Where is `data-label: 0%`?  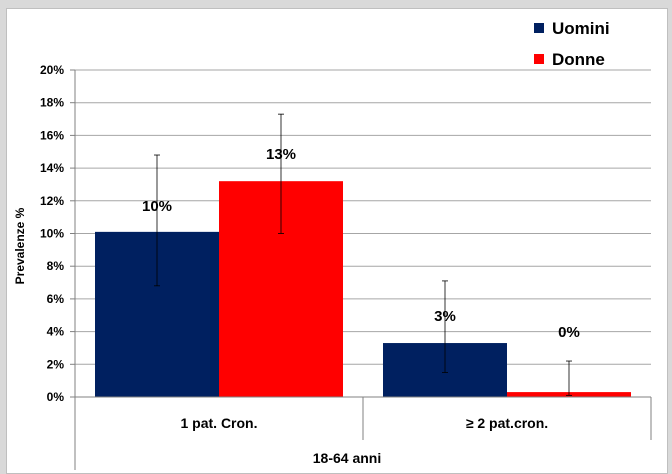 data-label: 0% is located at coordinates (569, 332).